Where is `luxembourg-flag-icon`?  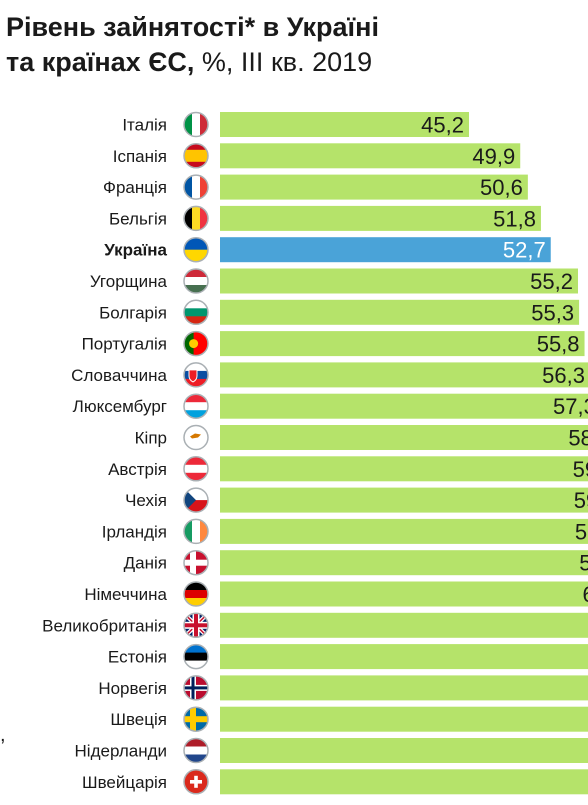
luxembourg-flag-icon is located at coordinates (196, 406).